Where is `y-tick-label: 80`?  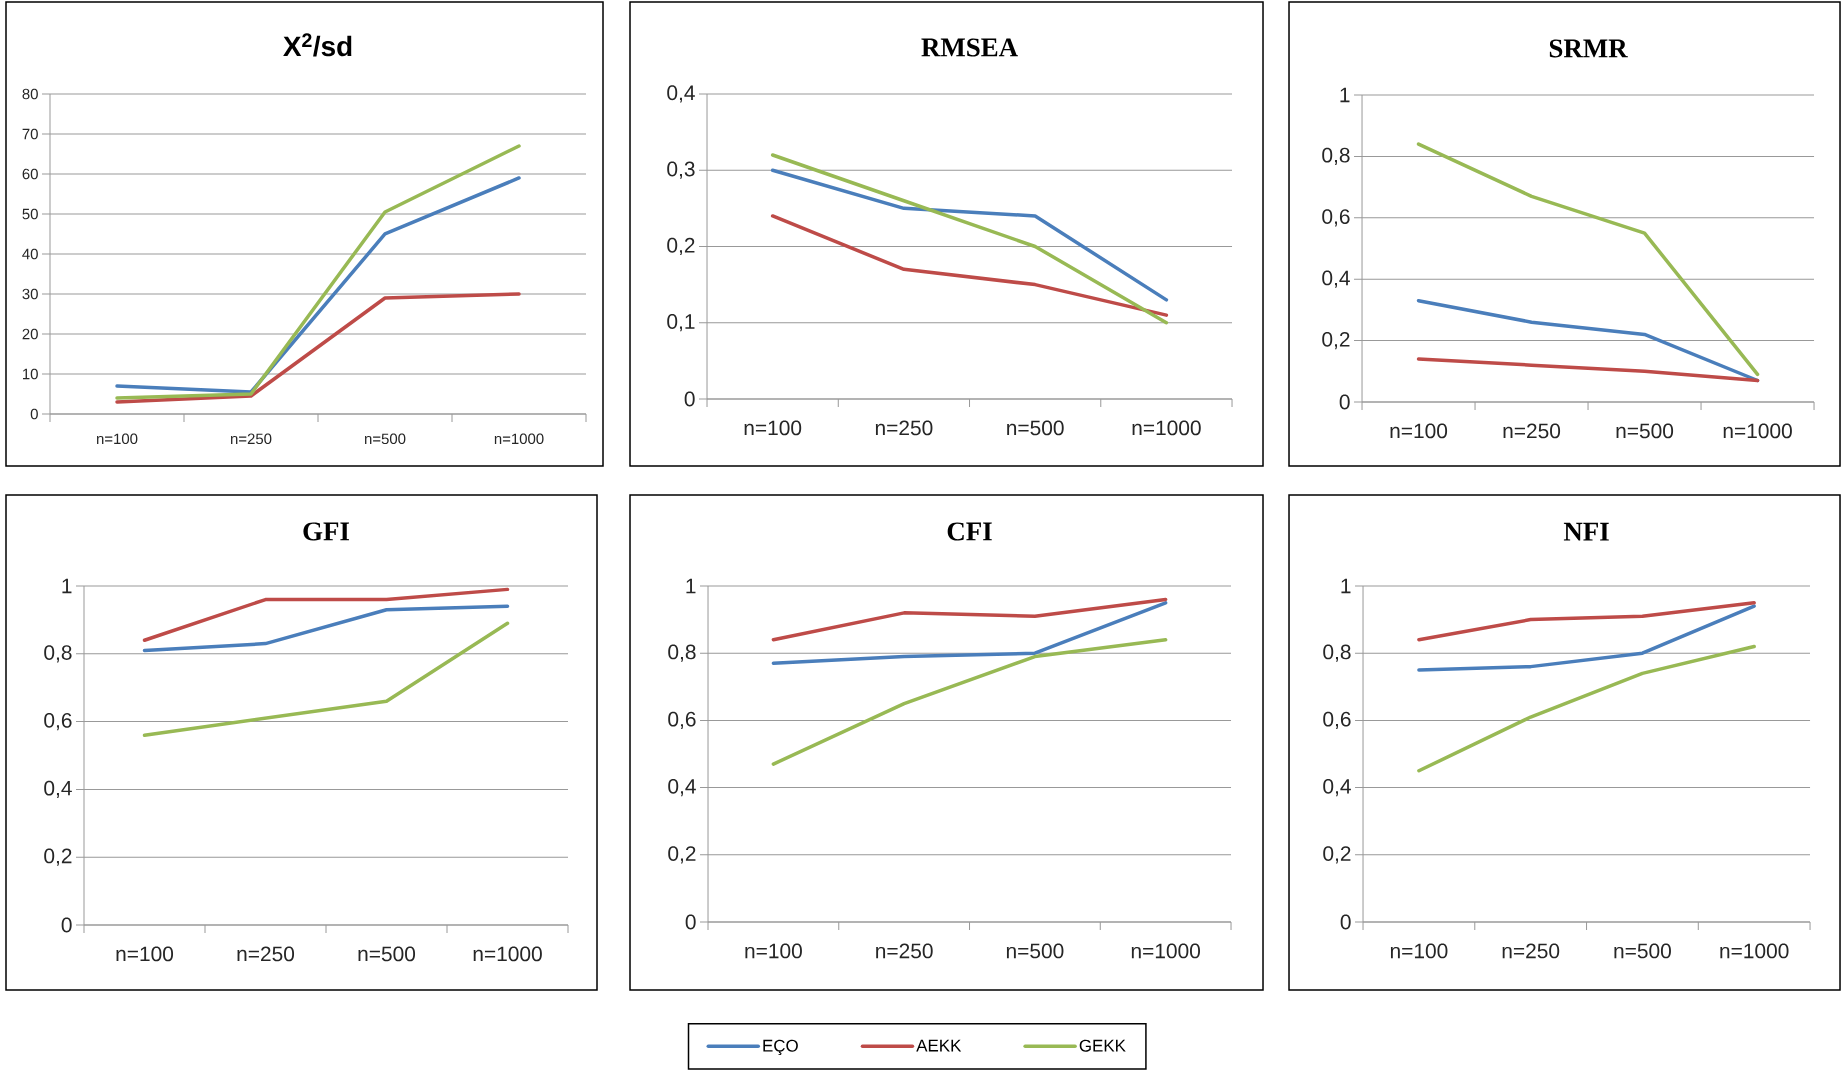
y-tick-label: 80 is located at coordinates (30, 94).